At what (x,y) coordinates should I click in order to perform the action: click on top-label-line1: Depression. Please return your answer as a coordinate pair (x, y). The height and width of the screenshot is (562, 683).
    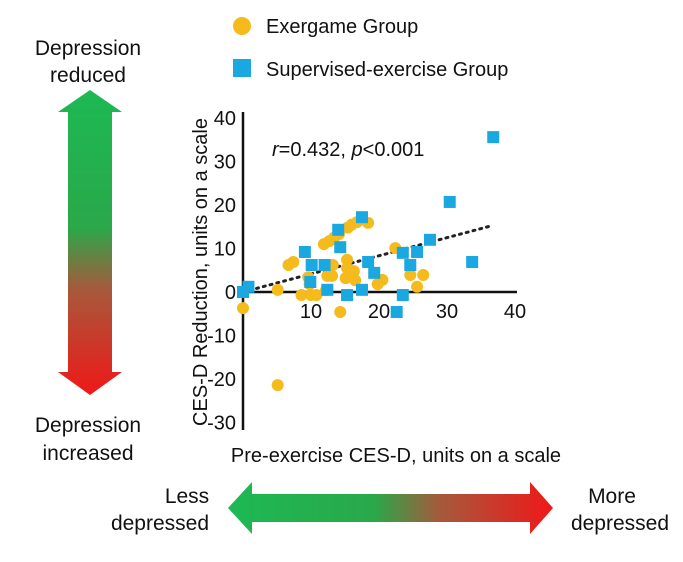
    Looking at the image, I should click on (88, 48).